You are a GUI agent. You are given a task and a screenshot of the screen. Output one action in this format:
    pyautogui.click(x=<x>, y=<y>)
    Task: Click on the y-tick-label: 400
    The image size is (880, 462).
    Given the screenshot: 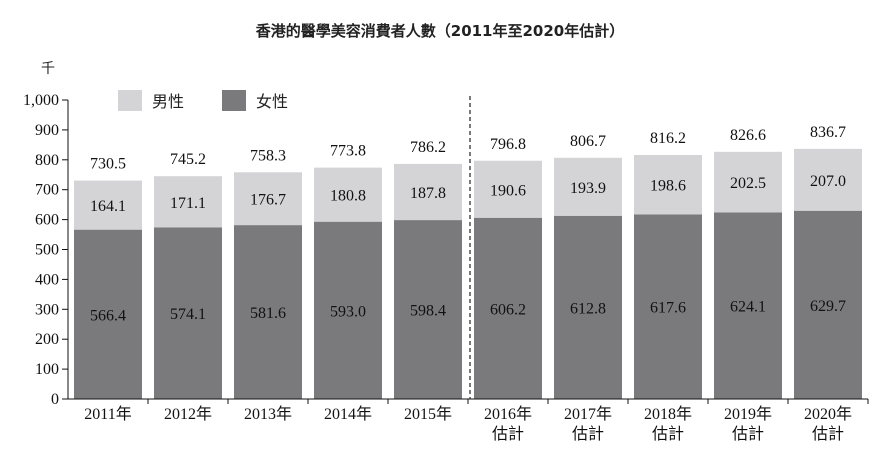 What is the action you would take?
    pyautogui.click(x=47, y=279)
    